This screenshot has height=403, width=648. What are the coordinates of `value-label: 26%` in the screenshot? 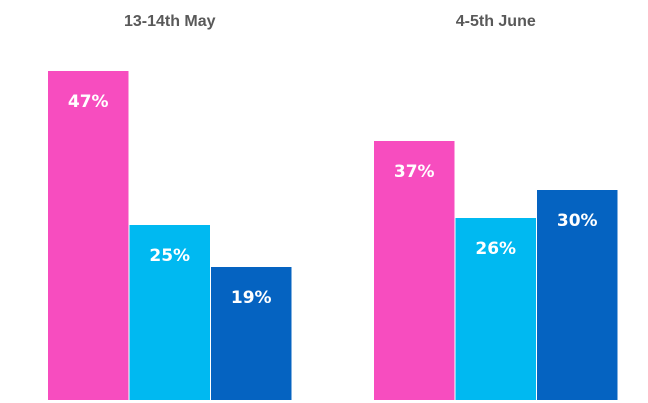 It's located at (495, 249).